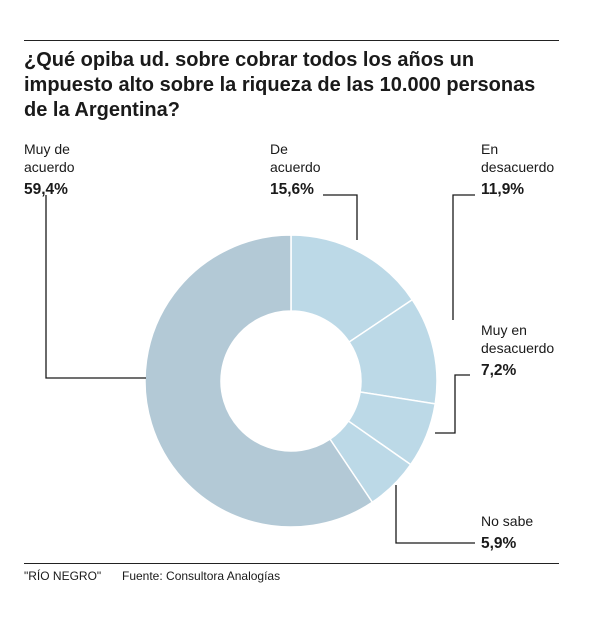 This screenshot has width=593, height=627. I want to click on slice-label-en-desacuerdo-line-1: En, so click(489, 149).